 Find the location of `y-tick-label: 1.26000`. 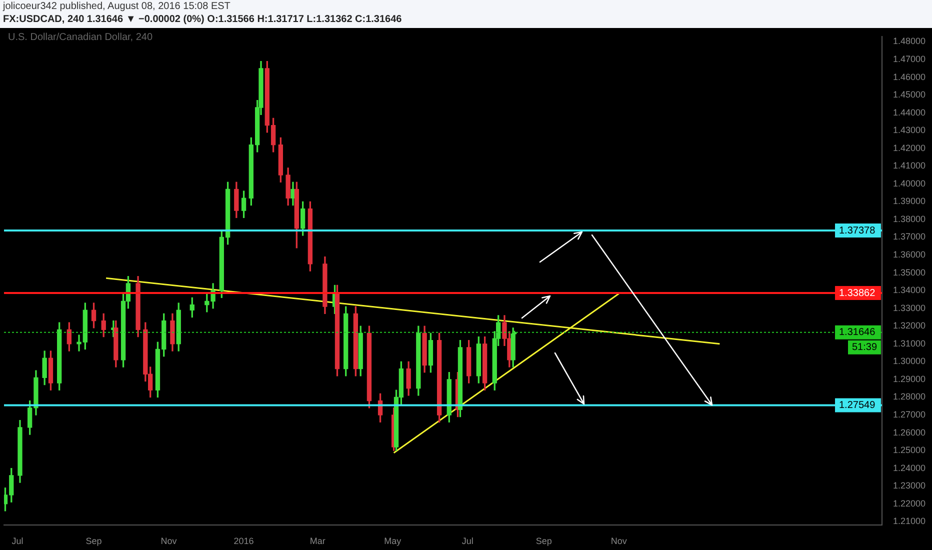

y-tick-label: 1.26000 is located at coordinates (909, 432).